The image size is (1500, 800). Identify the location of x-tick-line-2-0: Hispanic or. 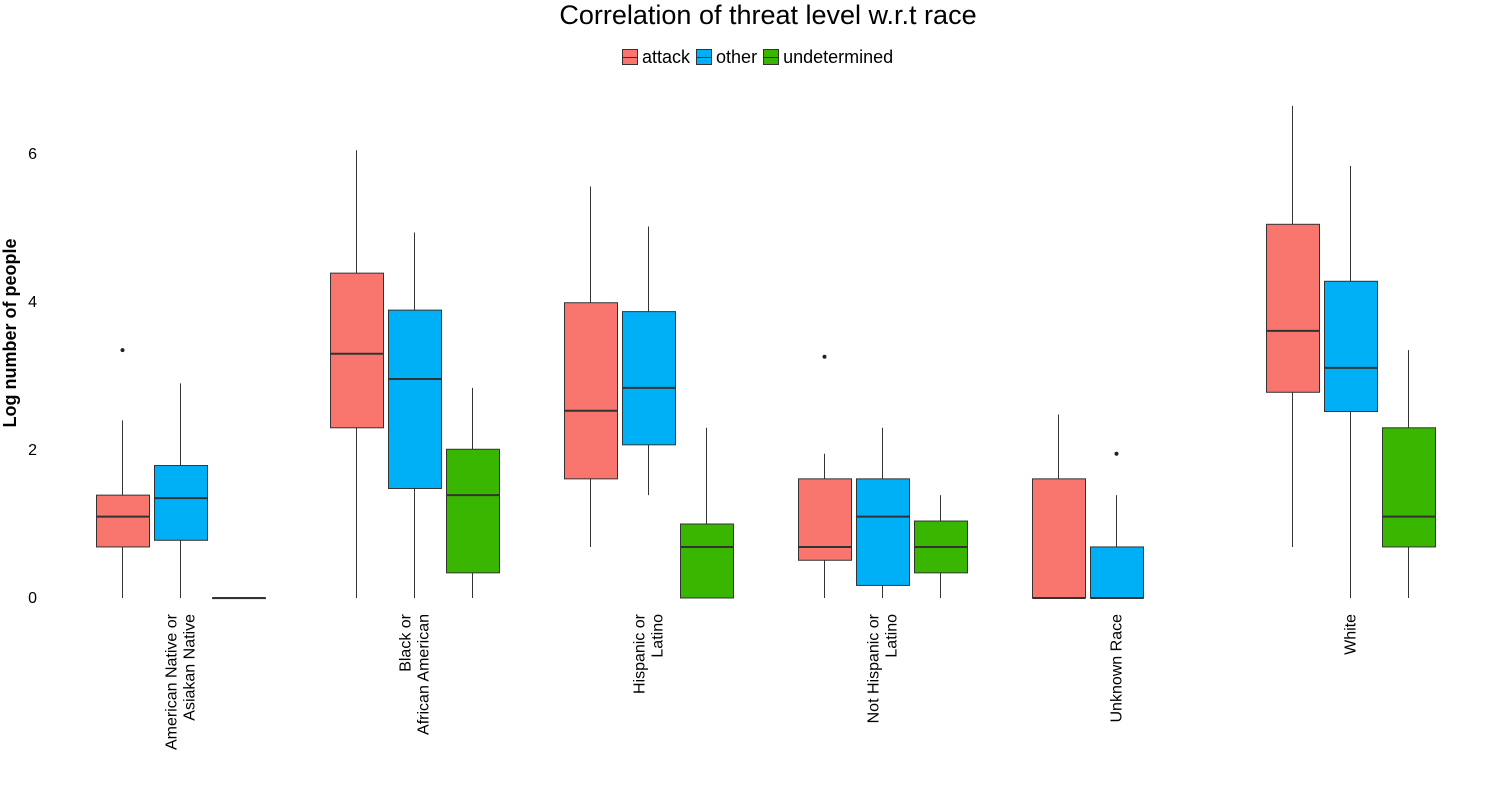
(640, 653).